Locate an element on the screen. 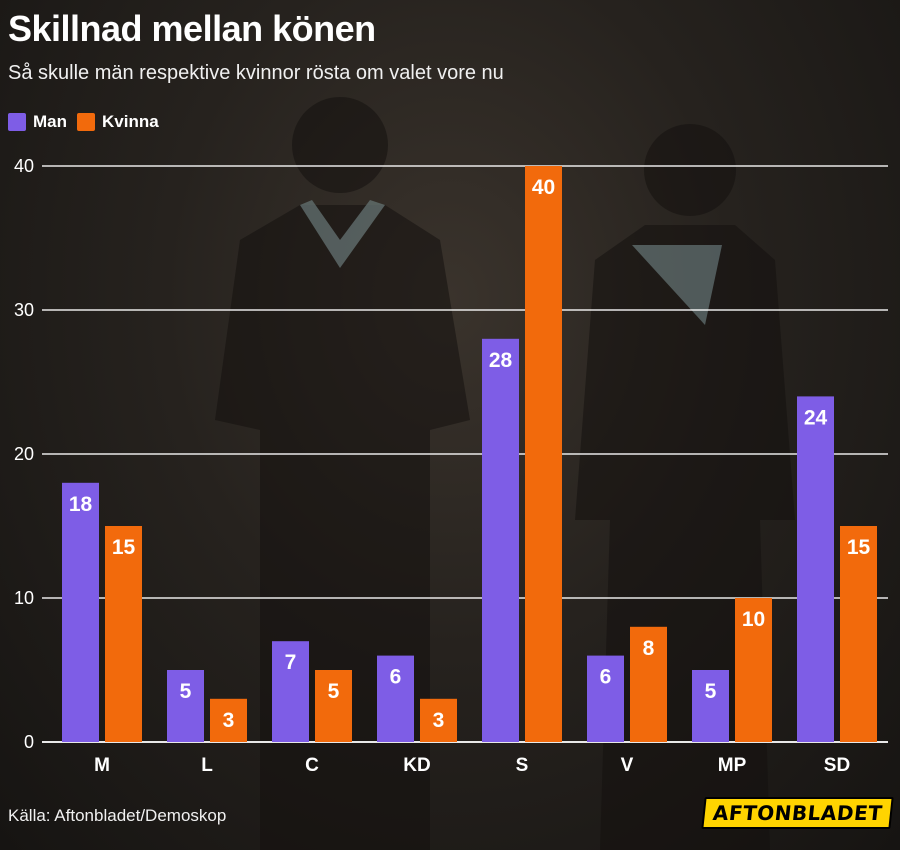  bar-kvinna-mp is located at coordinates (753, 670).